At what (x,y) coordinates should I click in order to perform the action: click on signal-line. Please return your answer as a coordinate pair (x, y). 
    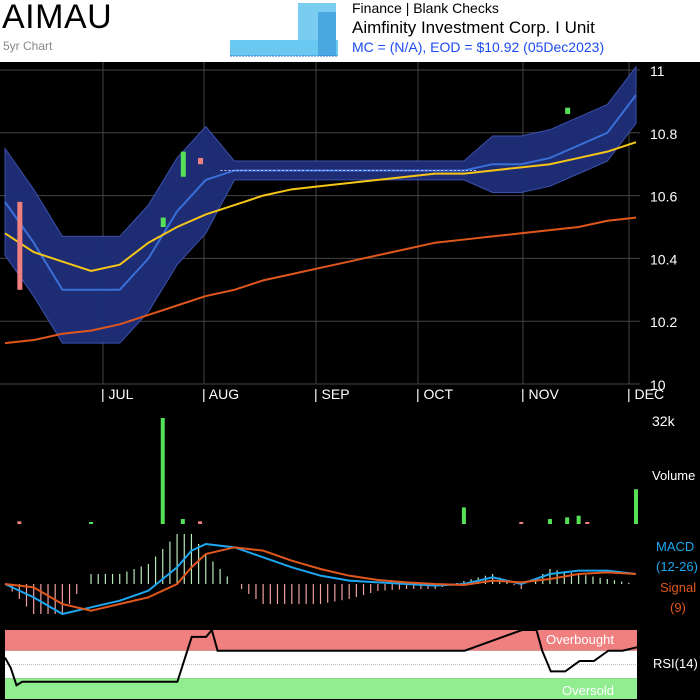
    Looking at the image, I should click on (320, 579).